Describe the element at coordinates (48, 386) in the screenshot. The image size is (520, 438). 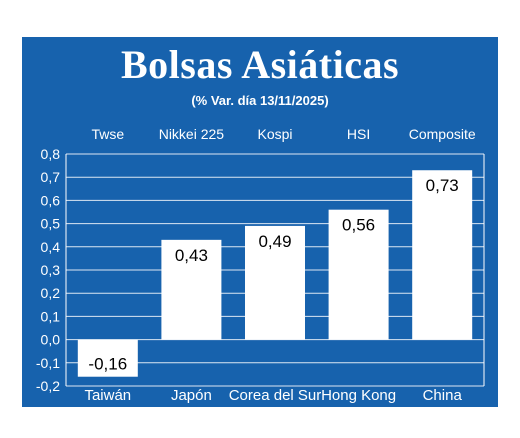
I see `y-tick-label: -0,2` at that location.